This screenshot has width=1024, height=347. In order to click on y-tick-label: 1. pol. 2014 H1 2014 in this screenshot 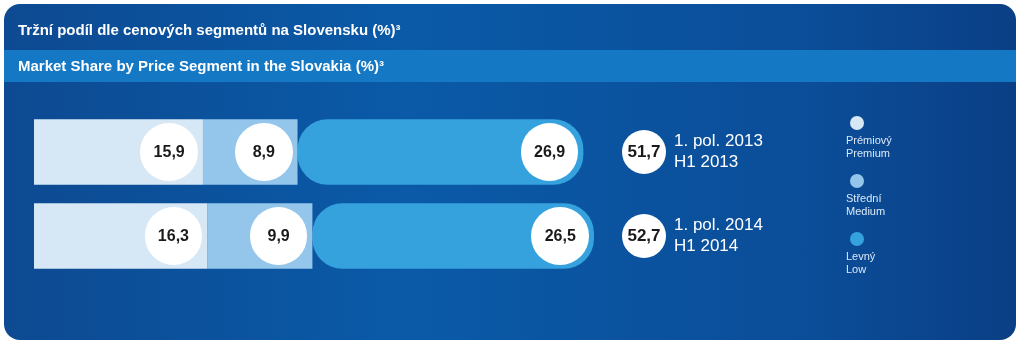, I will do `click(718, 235)`.